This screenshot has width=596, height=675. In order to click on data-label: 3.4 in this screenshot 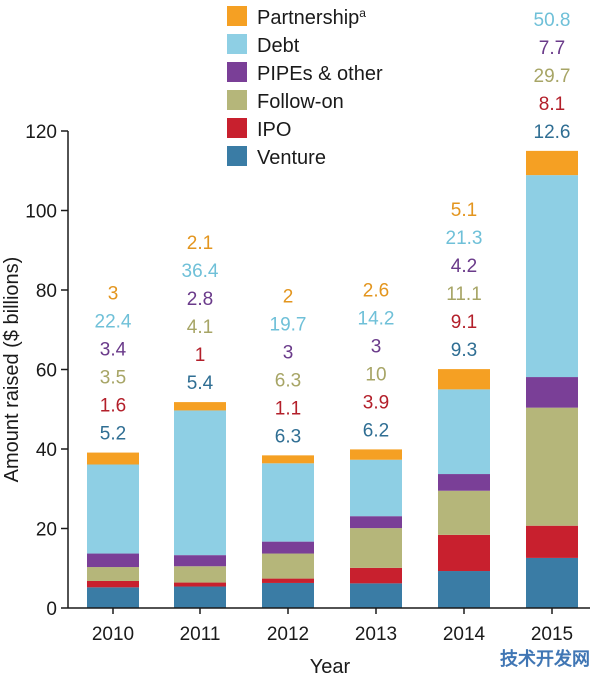, I will do `click(113, 350)`.